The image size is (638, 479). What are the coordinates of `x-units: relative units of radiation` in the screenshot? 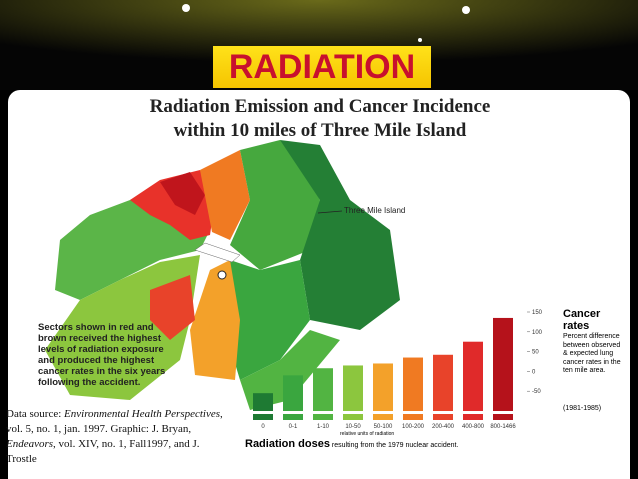 It's located at (367, 434).